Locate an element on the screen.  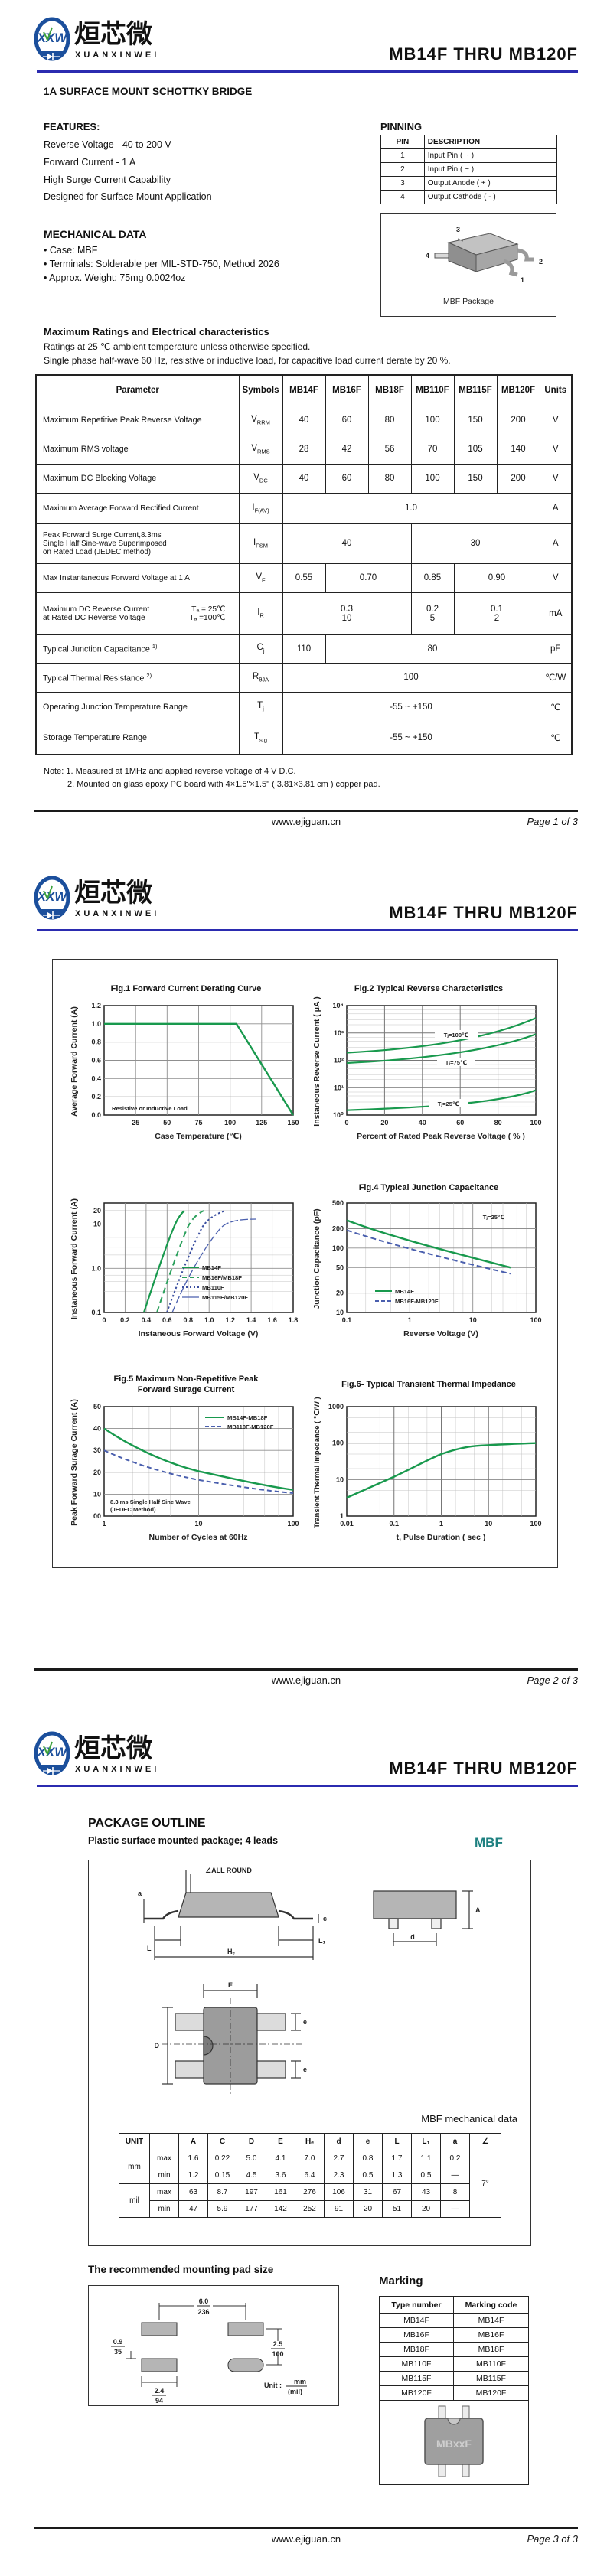
fig4-legend: MB14F MB16F-MB120F is located at coordinates (407, 1297).